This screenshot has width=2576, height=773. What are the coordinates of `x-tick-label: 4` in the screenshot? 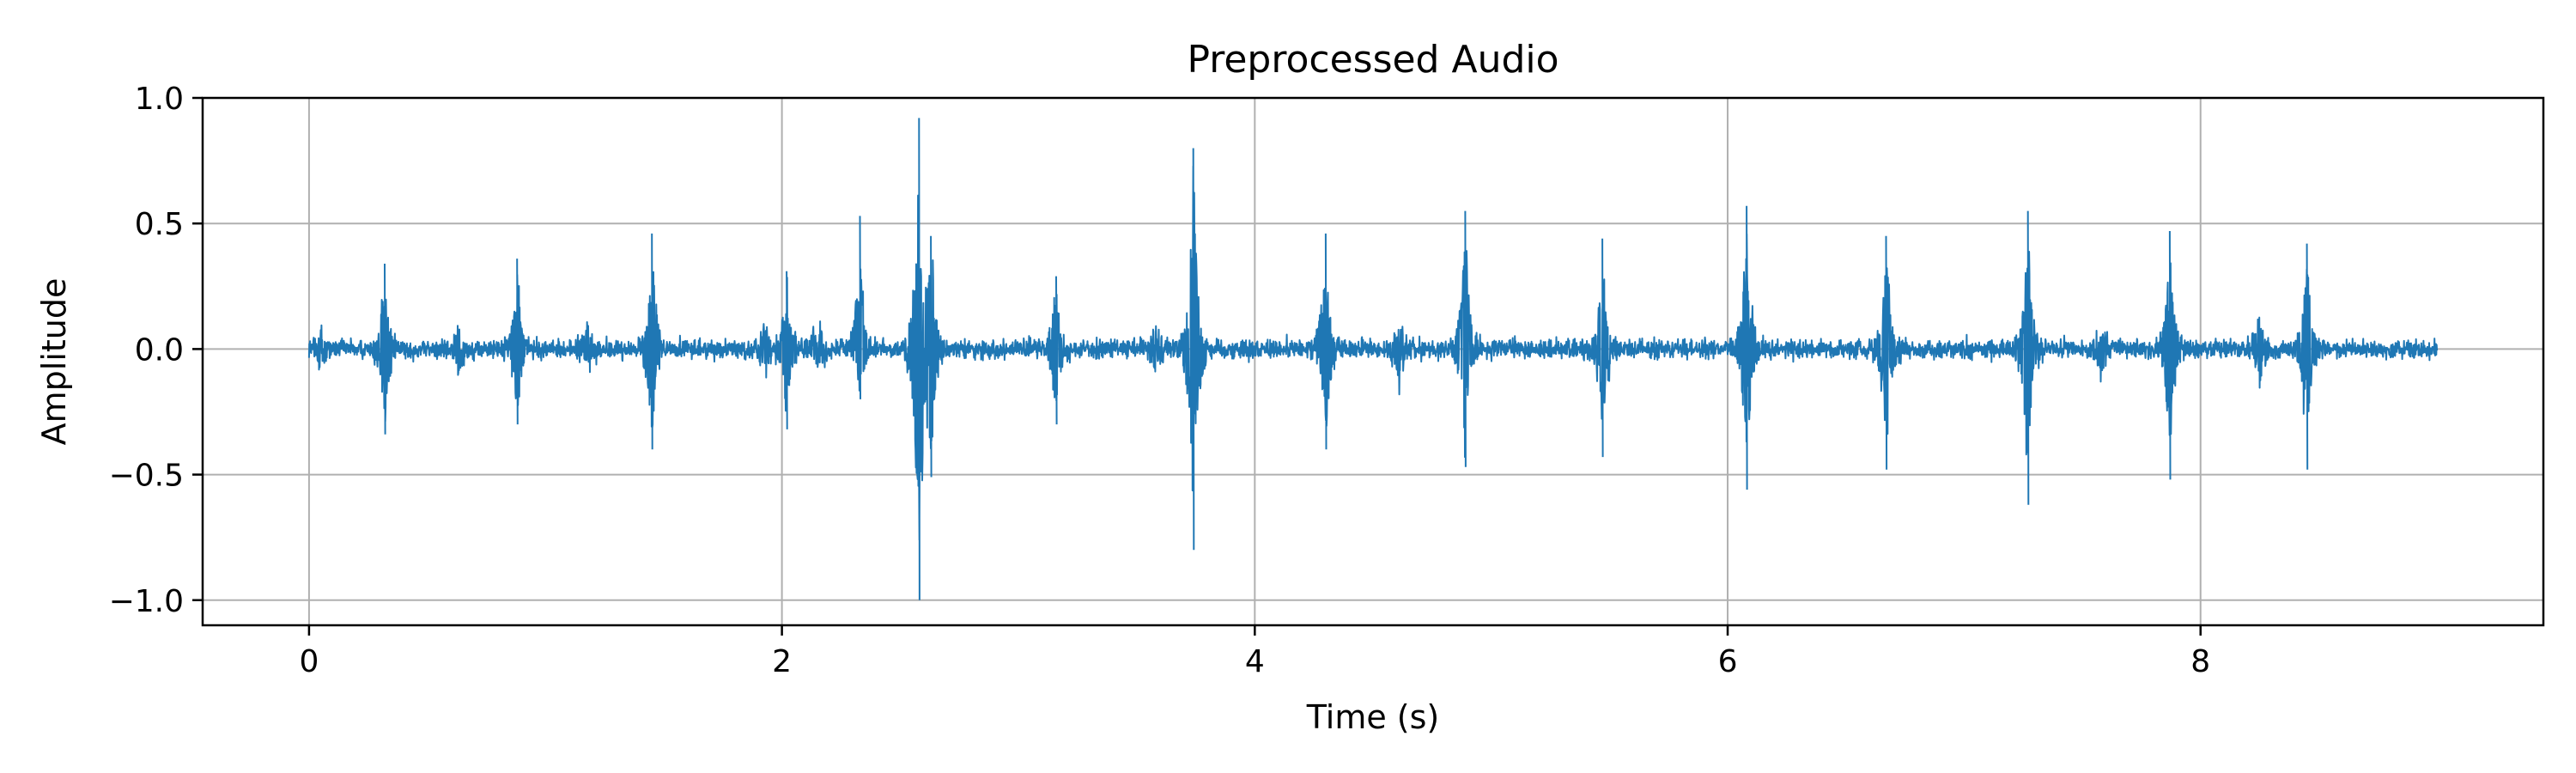 It's located at (1255, 661).